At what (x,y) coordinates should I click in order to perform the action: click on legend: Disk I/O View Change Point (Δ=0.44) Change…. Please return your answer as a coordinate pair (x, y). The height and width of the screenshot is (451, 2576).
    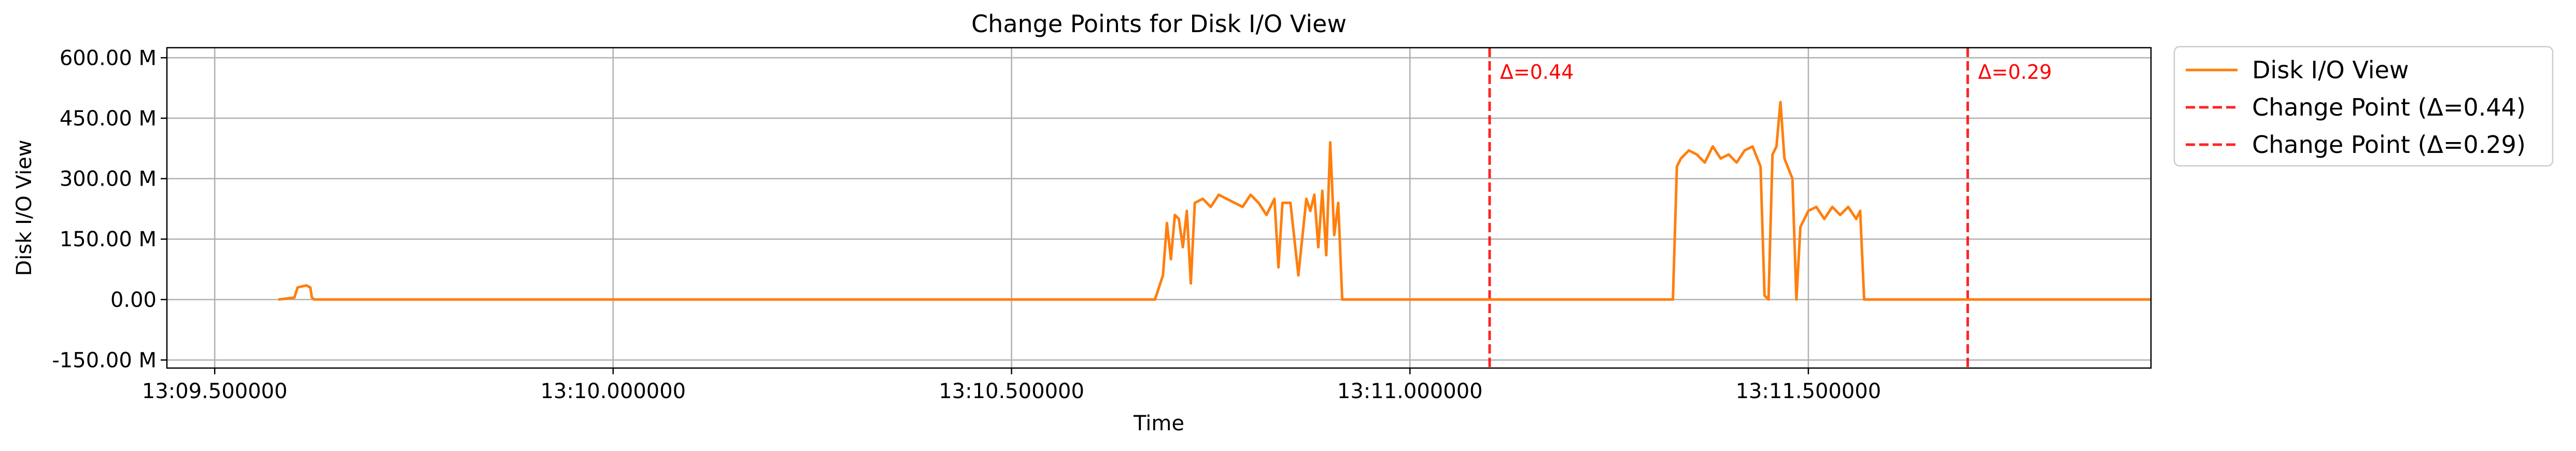
    Looking at the image, I should click on (2363, 106).